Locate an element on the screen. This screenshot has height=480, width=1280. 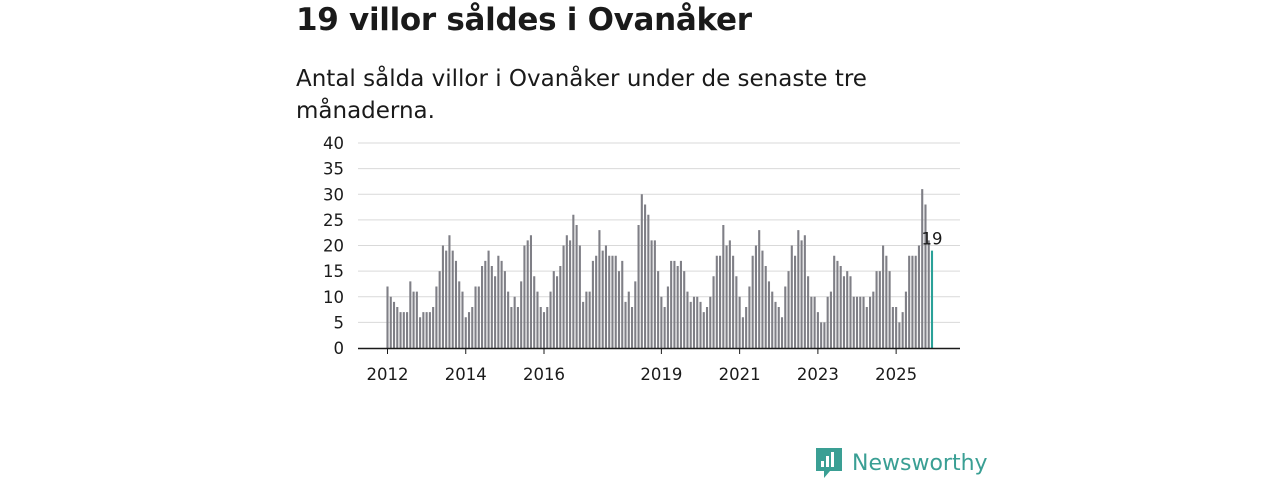
y-tick-label: 35 is located at coordinates (333, 169).